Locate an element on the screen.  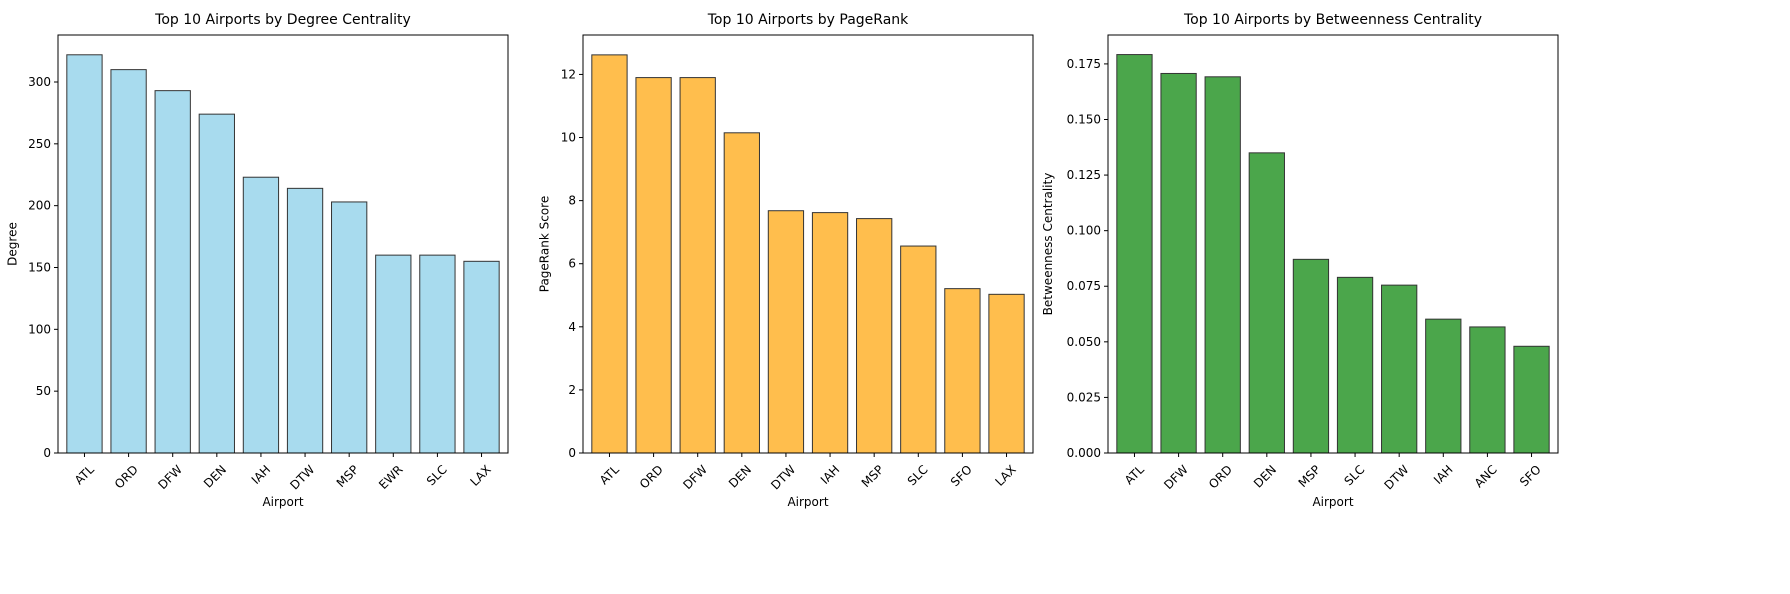
degree-x-axis-label: Airport is located at coordinates (282, 502).